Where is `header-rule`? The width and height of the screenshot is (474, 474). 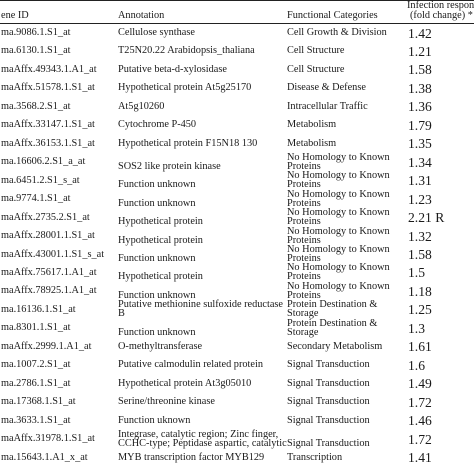
header-rule is located at coordinates (237, 23).